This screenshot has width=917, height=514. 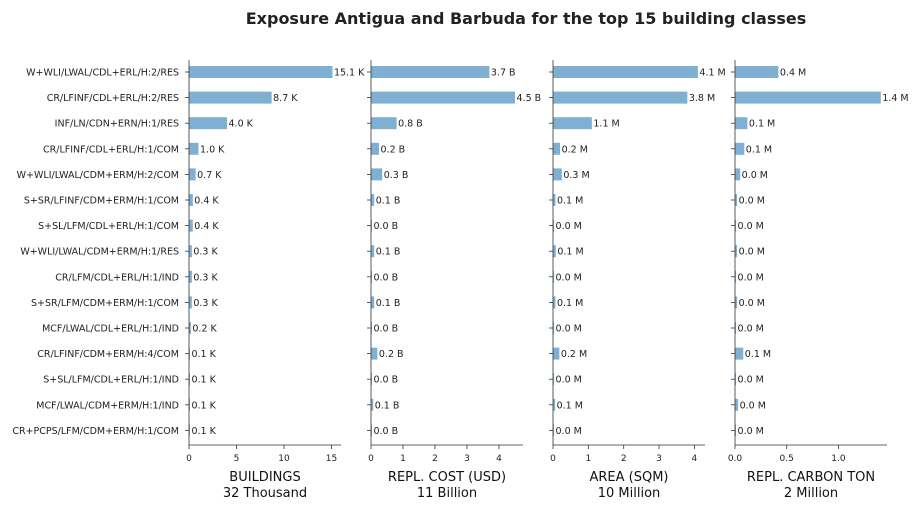 What do you see at coordinates (99, 252) in the screenshot?
I see `category-label: W+WLI/LWAL/CDM+ERM/H:1/RES` at bounding box center [99, 252].